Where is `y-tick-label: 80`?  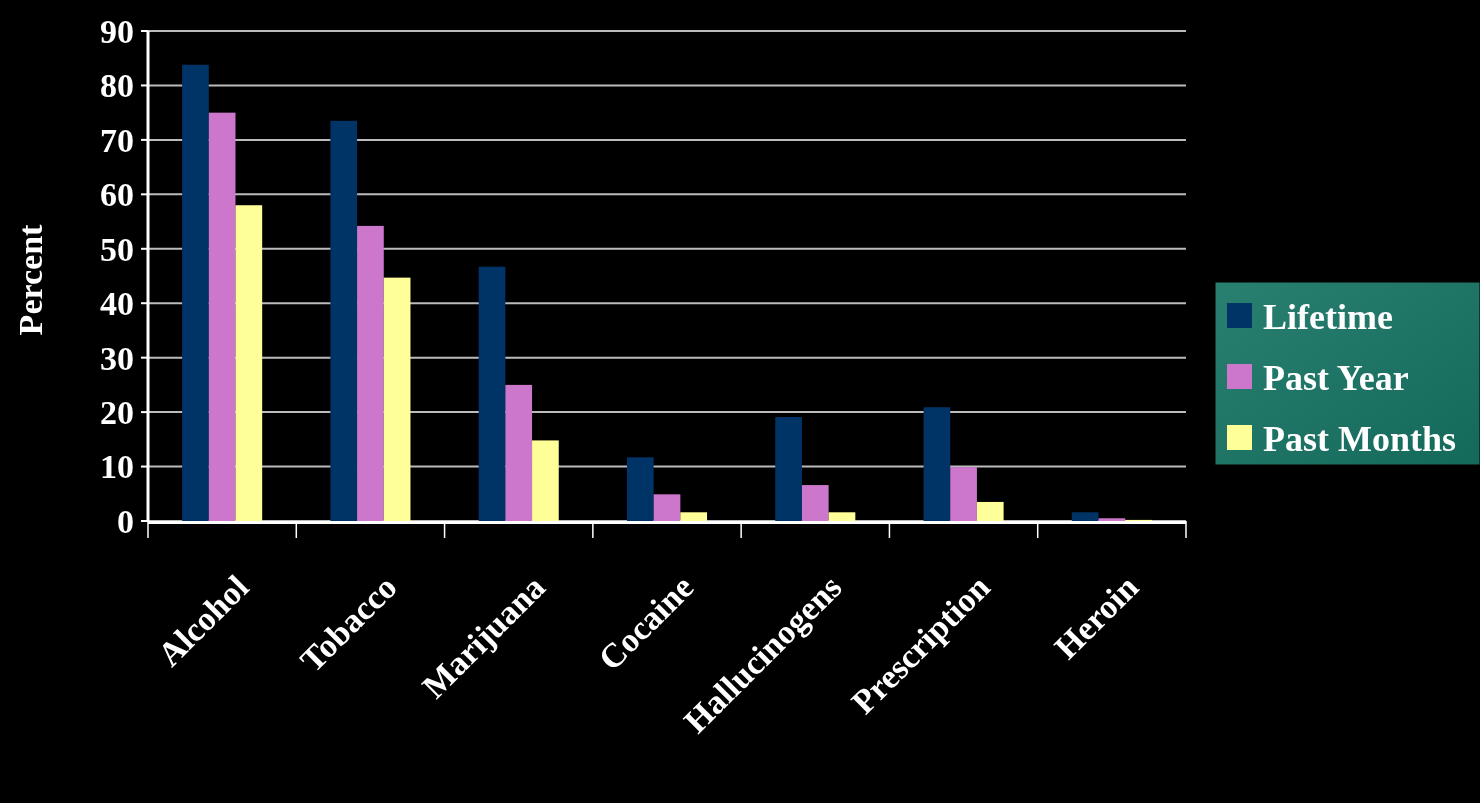
y-tick-label: 80 is located at coordinates (117, 86).